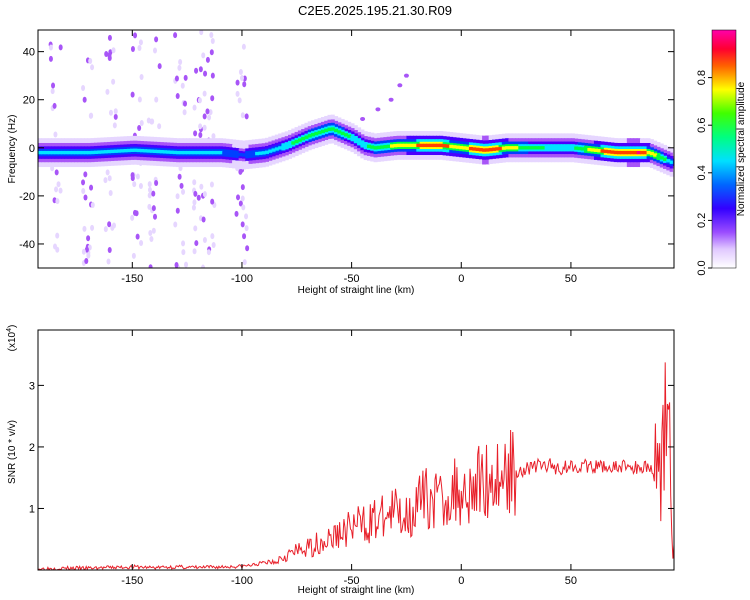  Describe the element at coordinates (702, 220) in the screenshot. I see `colorbar-tick-label: 0.2` at that location.